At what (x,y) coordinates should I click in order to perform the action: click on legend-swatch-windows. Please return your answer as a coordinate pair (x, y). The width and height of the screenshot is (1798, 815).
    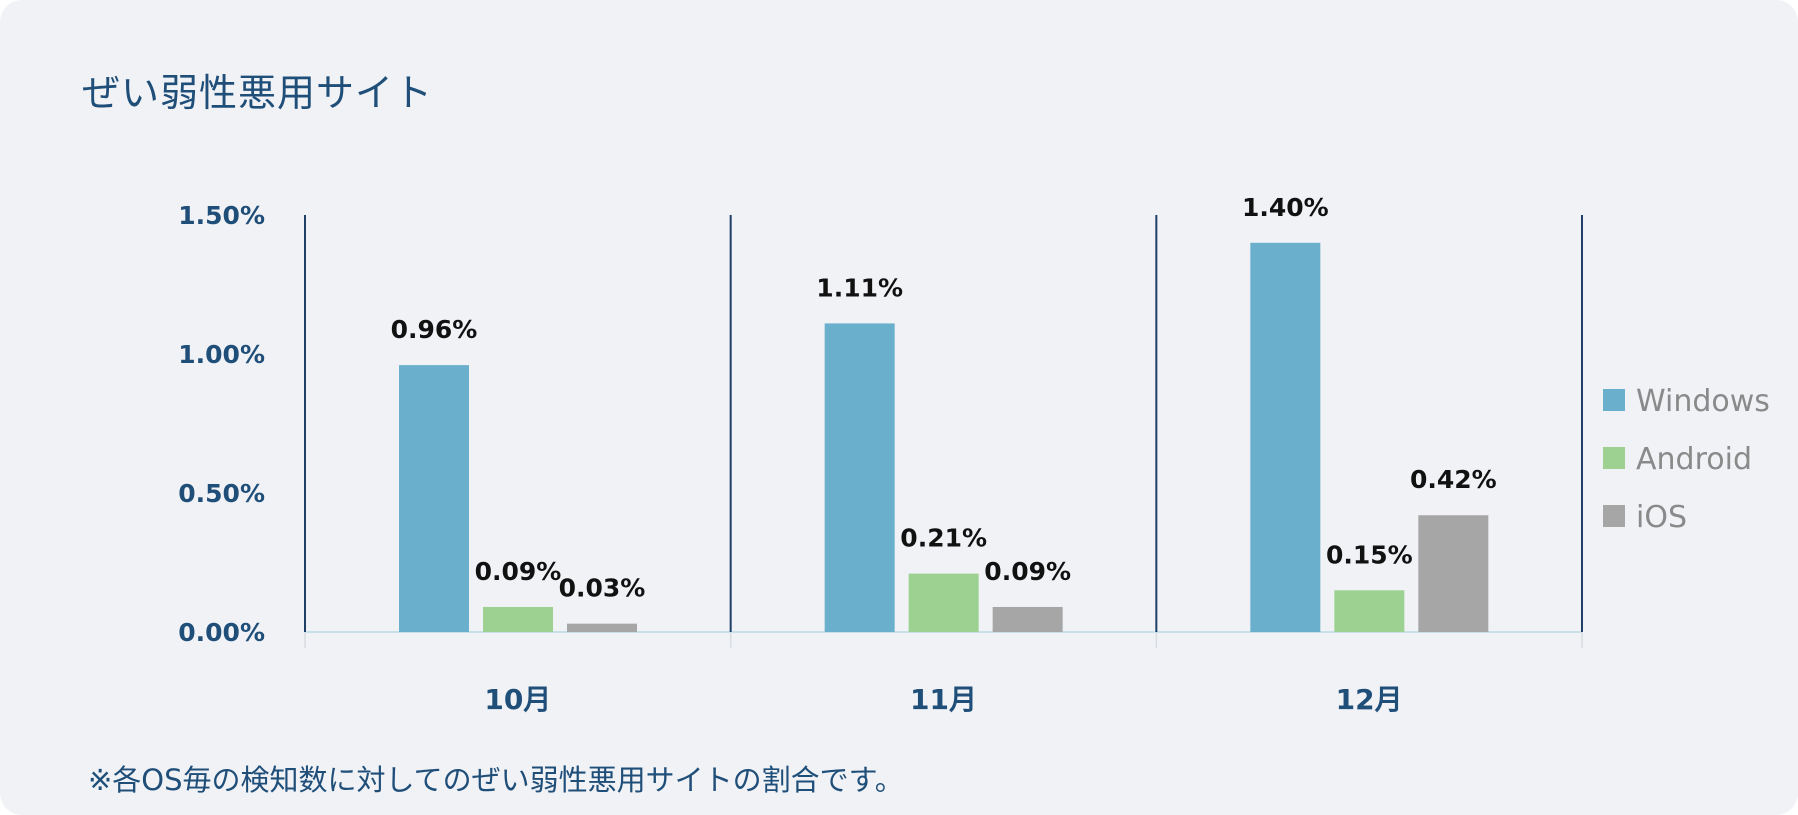
    Looking at the image, I should click on (1614, 400).